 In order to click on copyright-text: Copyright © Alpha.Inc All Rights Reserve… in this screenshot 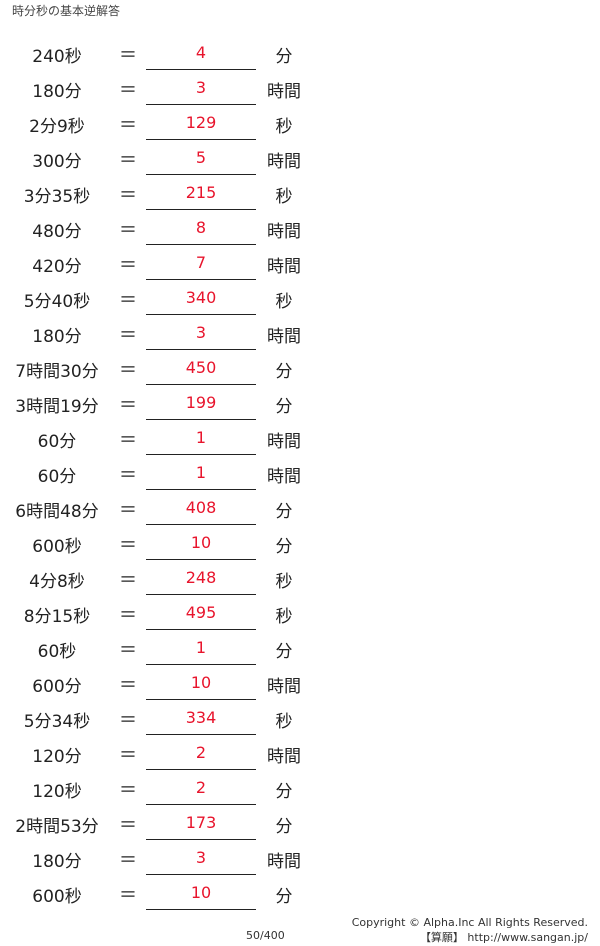, I will do `click(469, 922)`.